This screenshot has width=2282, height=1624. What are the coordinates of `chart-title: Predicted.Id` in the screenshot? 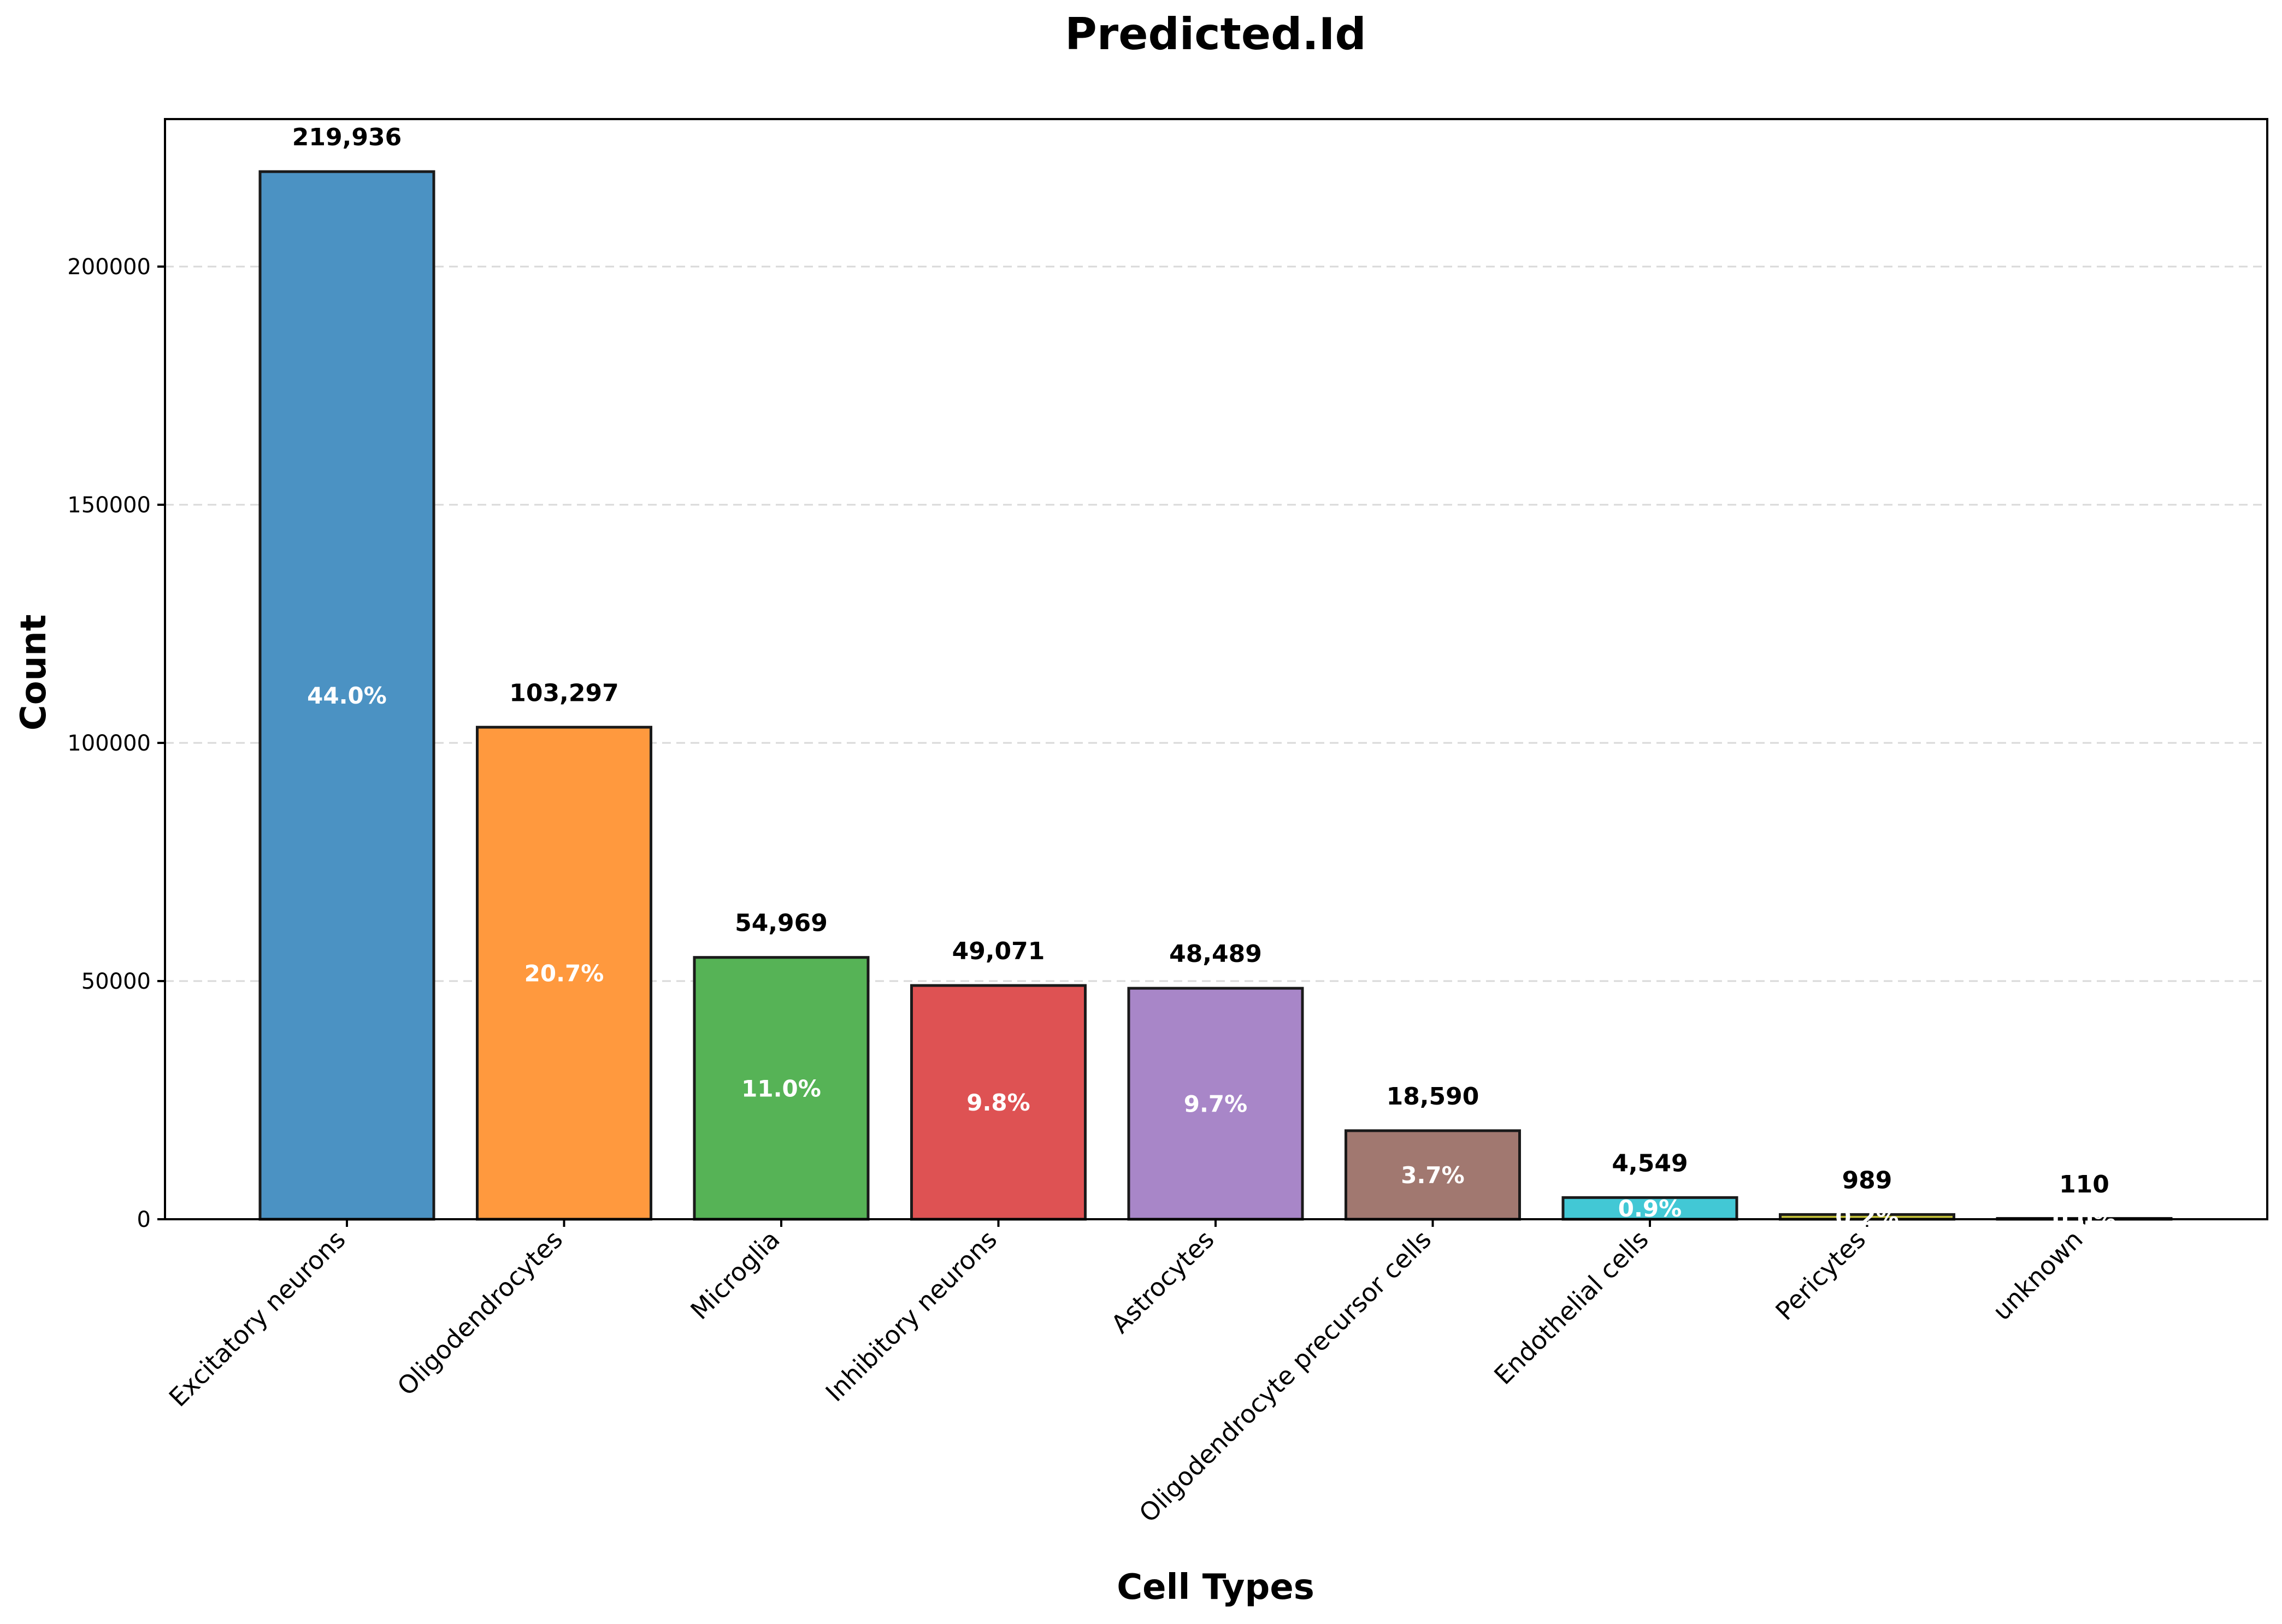 It's located at (1215, 34).